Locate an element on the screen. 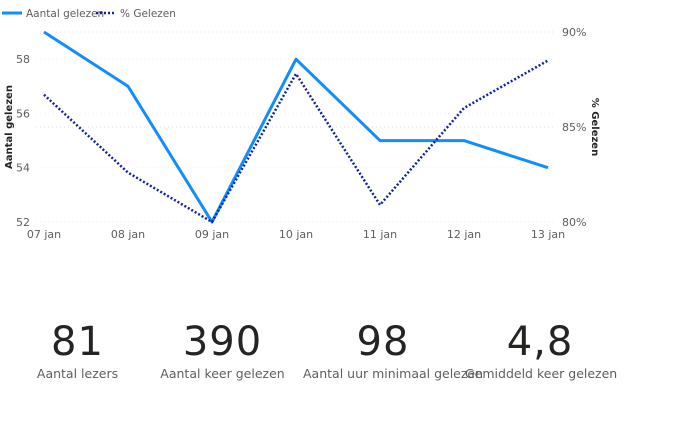 This screenshot has width=690, height=448. y-axis-title: Aantal gelezen is located at coordinates (9, 127).